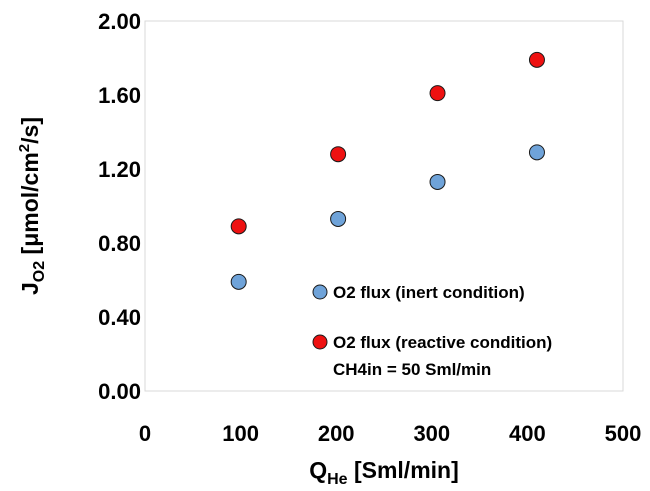 This screenshot has width=650, height=491. Describe the element at coordinates (320, 292) in the screenshot. I see `legend-marker-inert` at that location.